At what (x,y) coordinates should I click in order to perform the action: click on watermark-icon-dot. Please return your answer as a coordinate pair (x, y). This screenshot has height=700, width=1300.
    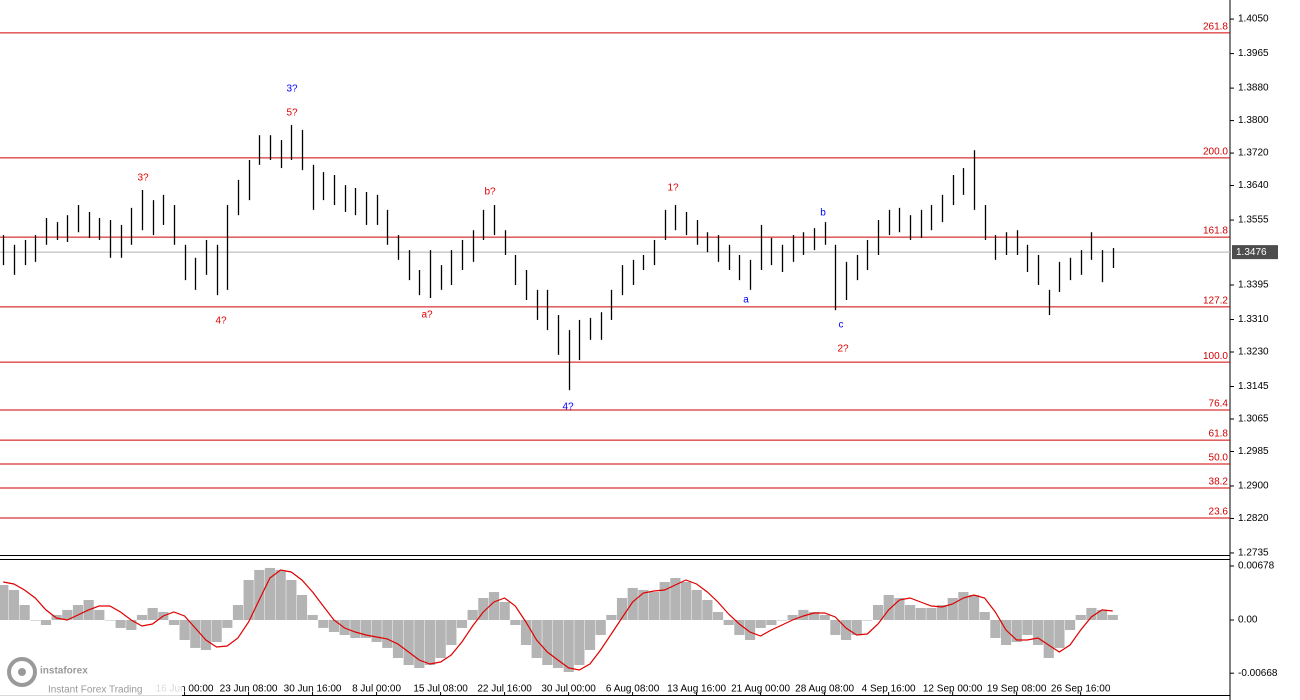
    Looking at the image, I should click on (22, 672).